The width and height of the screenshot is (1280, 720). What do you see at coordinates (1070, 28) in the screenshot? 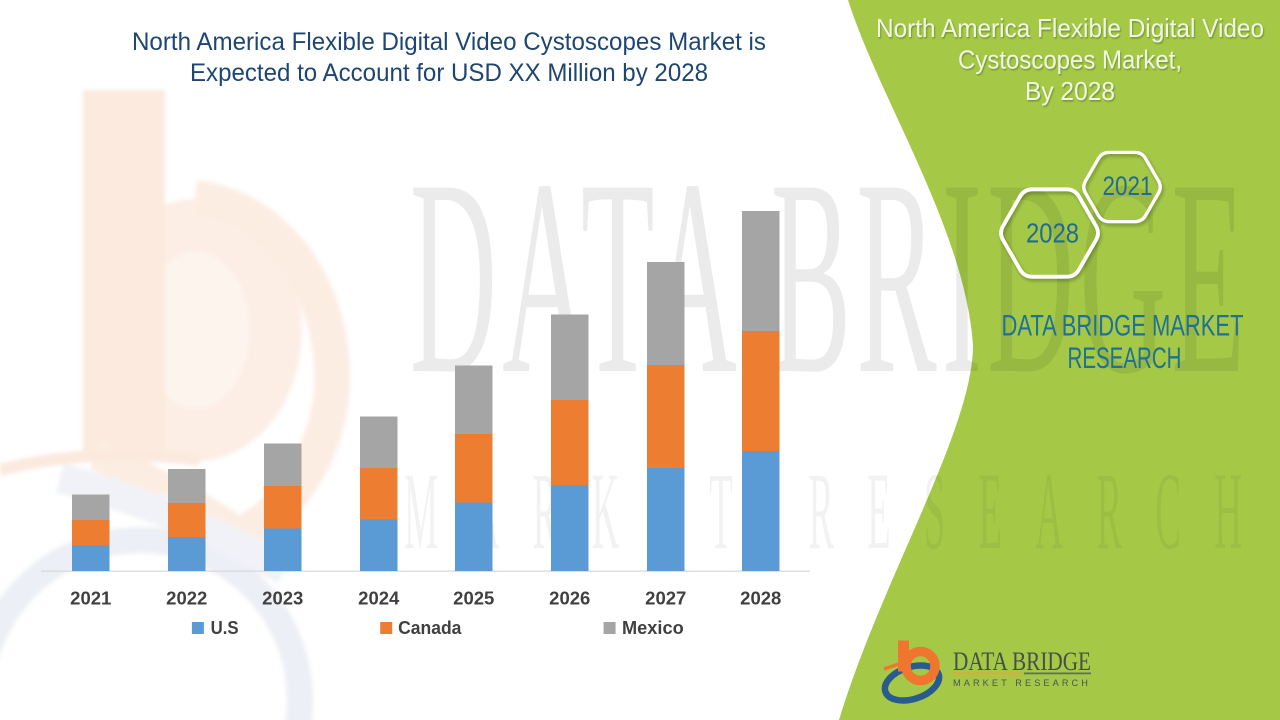
I see `svg-text:North America Flexible Digital: North America Flexible Digital Video` at bounding box center [1070, 28].